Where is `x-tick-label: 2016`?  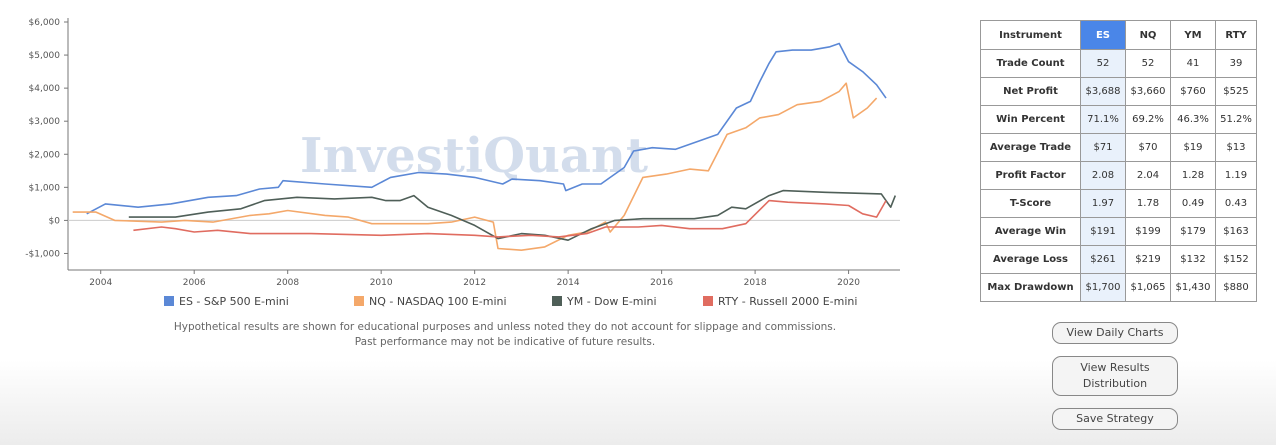
x-tick-label: 2016 is located at coordinates (661, 283).